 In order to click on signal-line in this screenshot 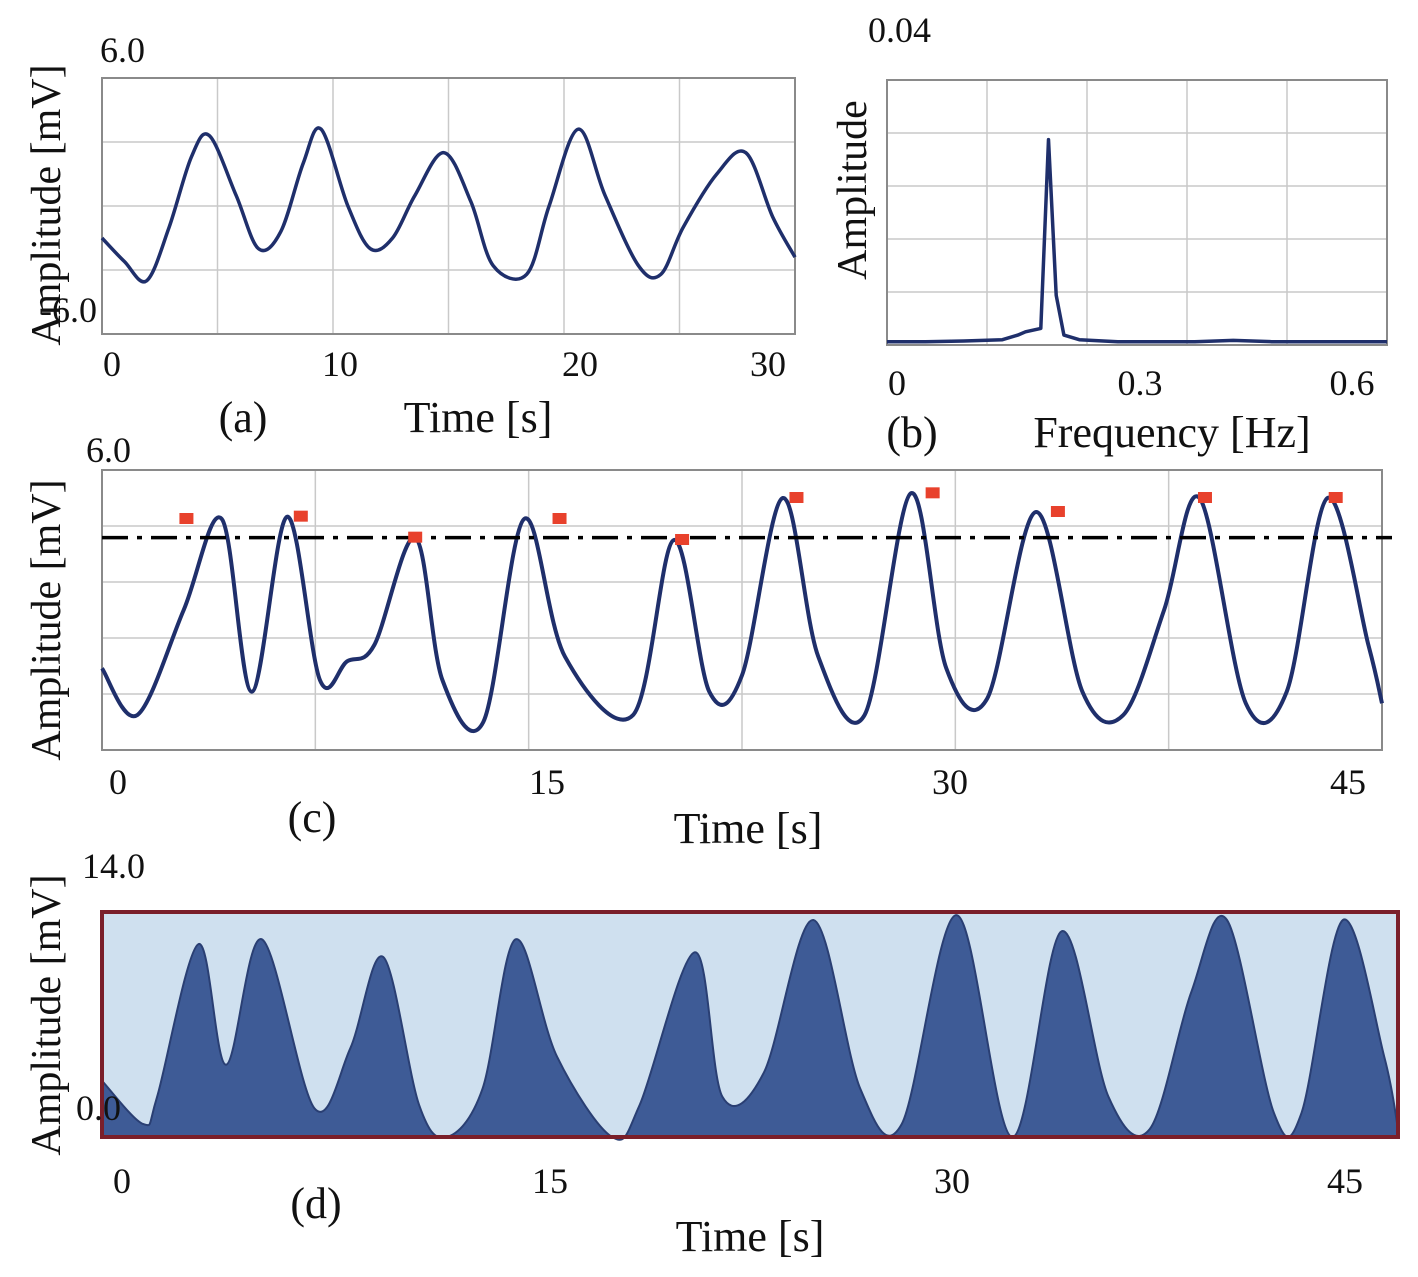, I will do `click(448, 205)`.